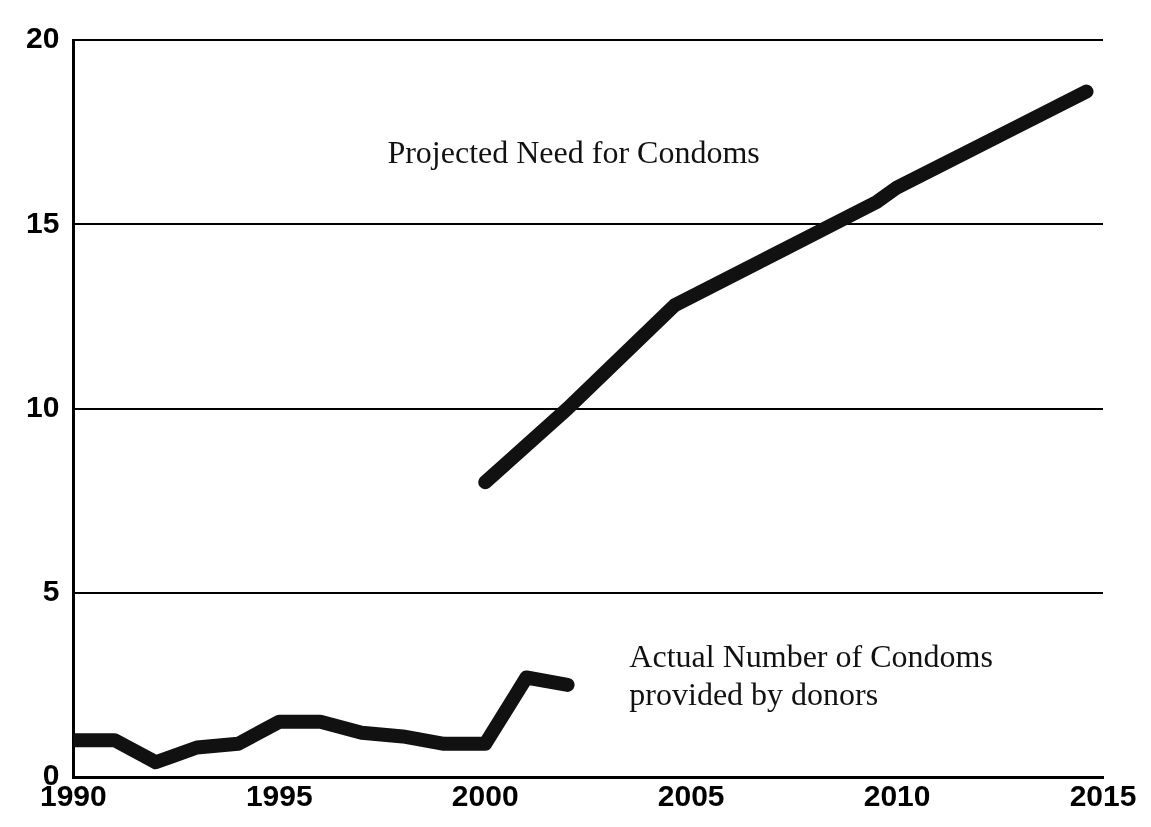  Describe the element at coordinates (42, 406) in the screenshot. I see `y-tick-label: 10` at that location.